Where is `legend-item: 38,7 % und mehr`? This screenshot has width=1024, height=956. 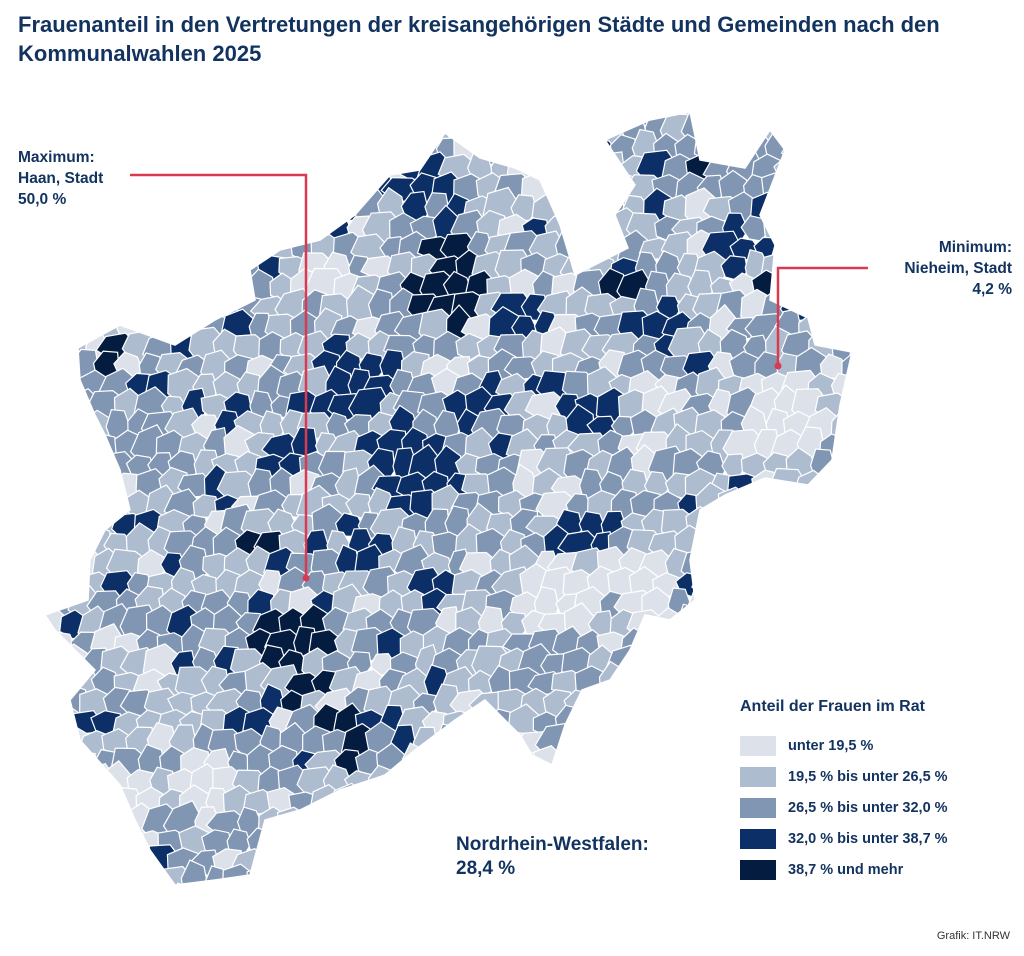
legend-item: 38,7 % und mehr is located at coordinates (875, 870).